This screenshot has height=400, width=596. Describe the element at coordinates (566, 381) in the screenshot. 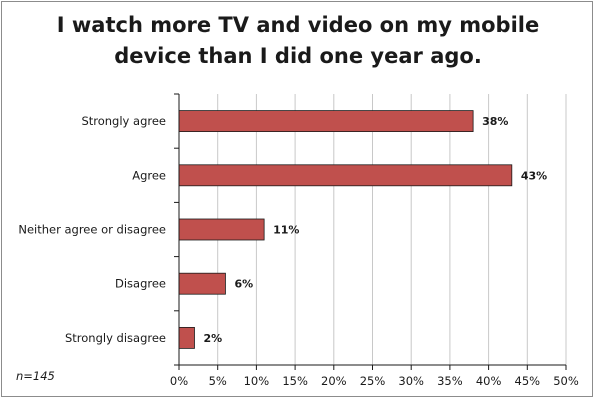

I see `x-tick-label: 50%` at that location.